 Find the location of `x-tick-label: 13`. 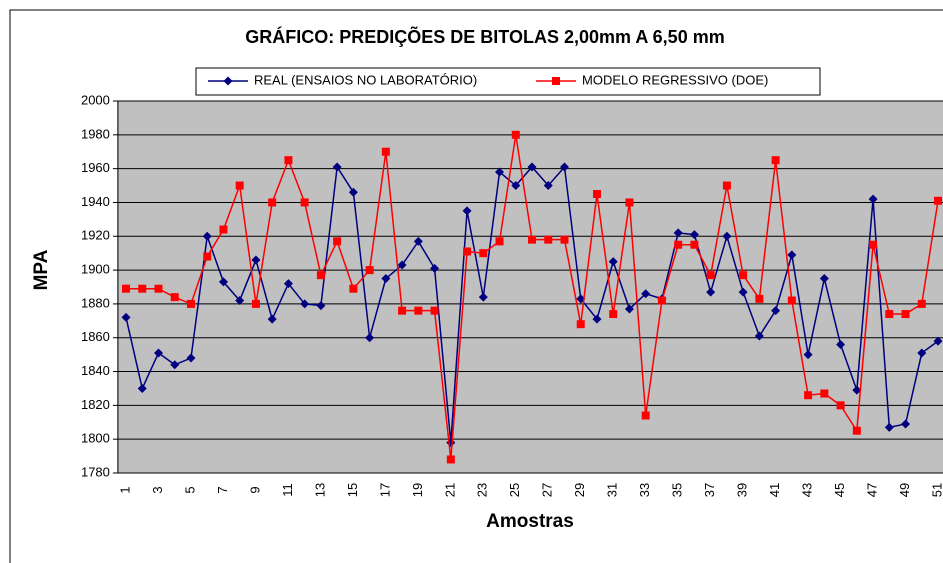

x-tick-label: 13 is located at coordinates (319, 490).